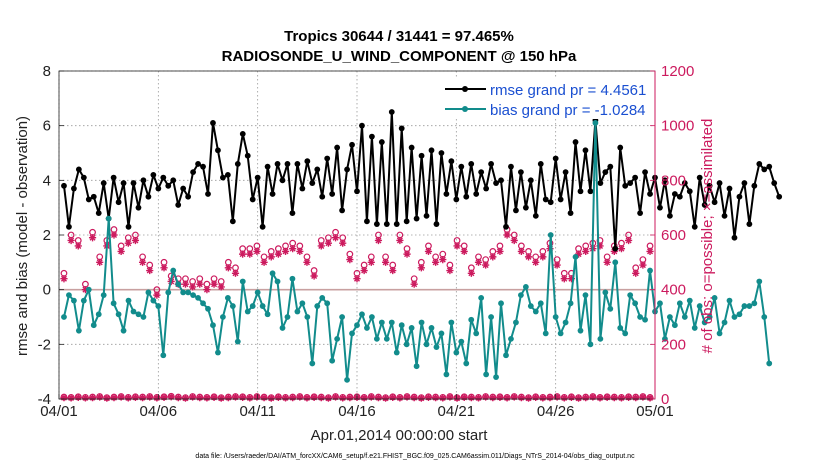  What do you see at coordinates (677, 71) in the screenshot?
I see `y-right-tick-label: 1200` at bounding box center [677, 71].